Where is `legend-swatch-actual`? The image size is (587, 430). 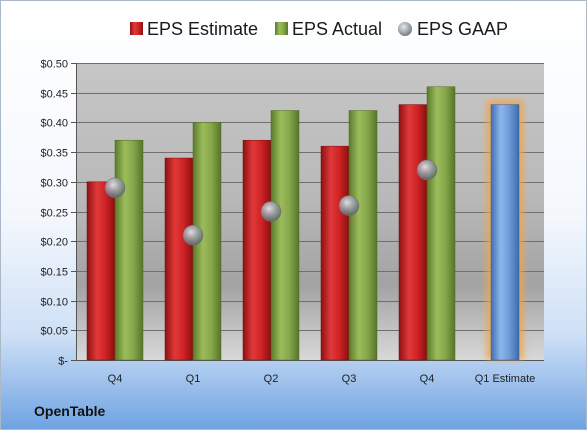 legend-swatch-actual is located at coordinates (281, 28).